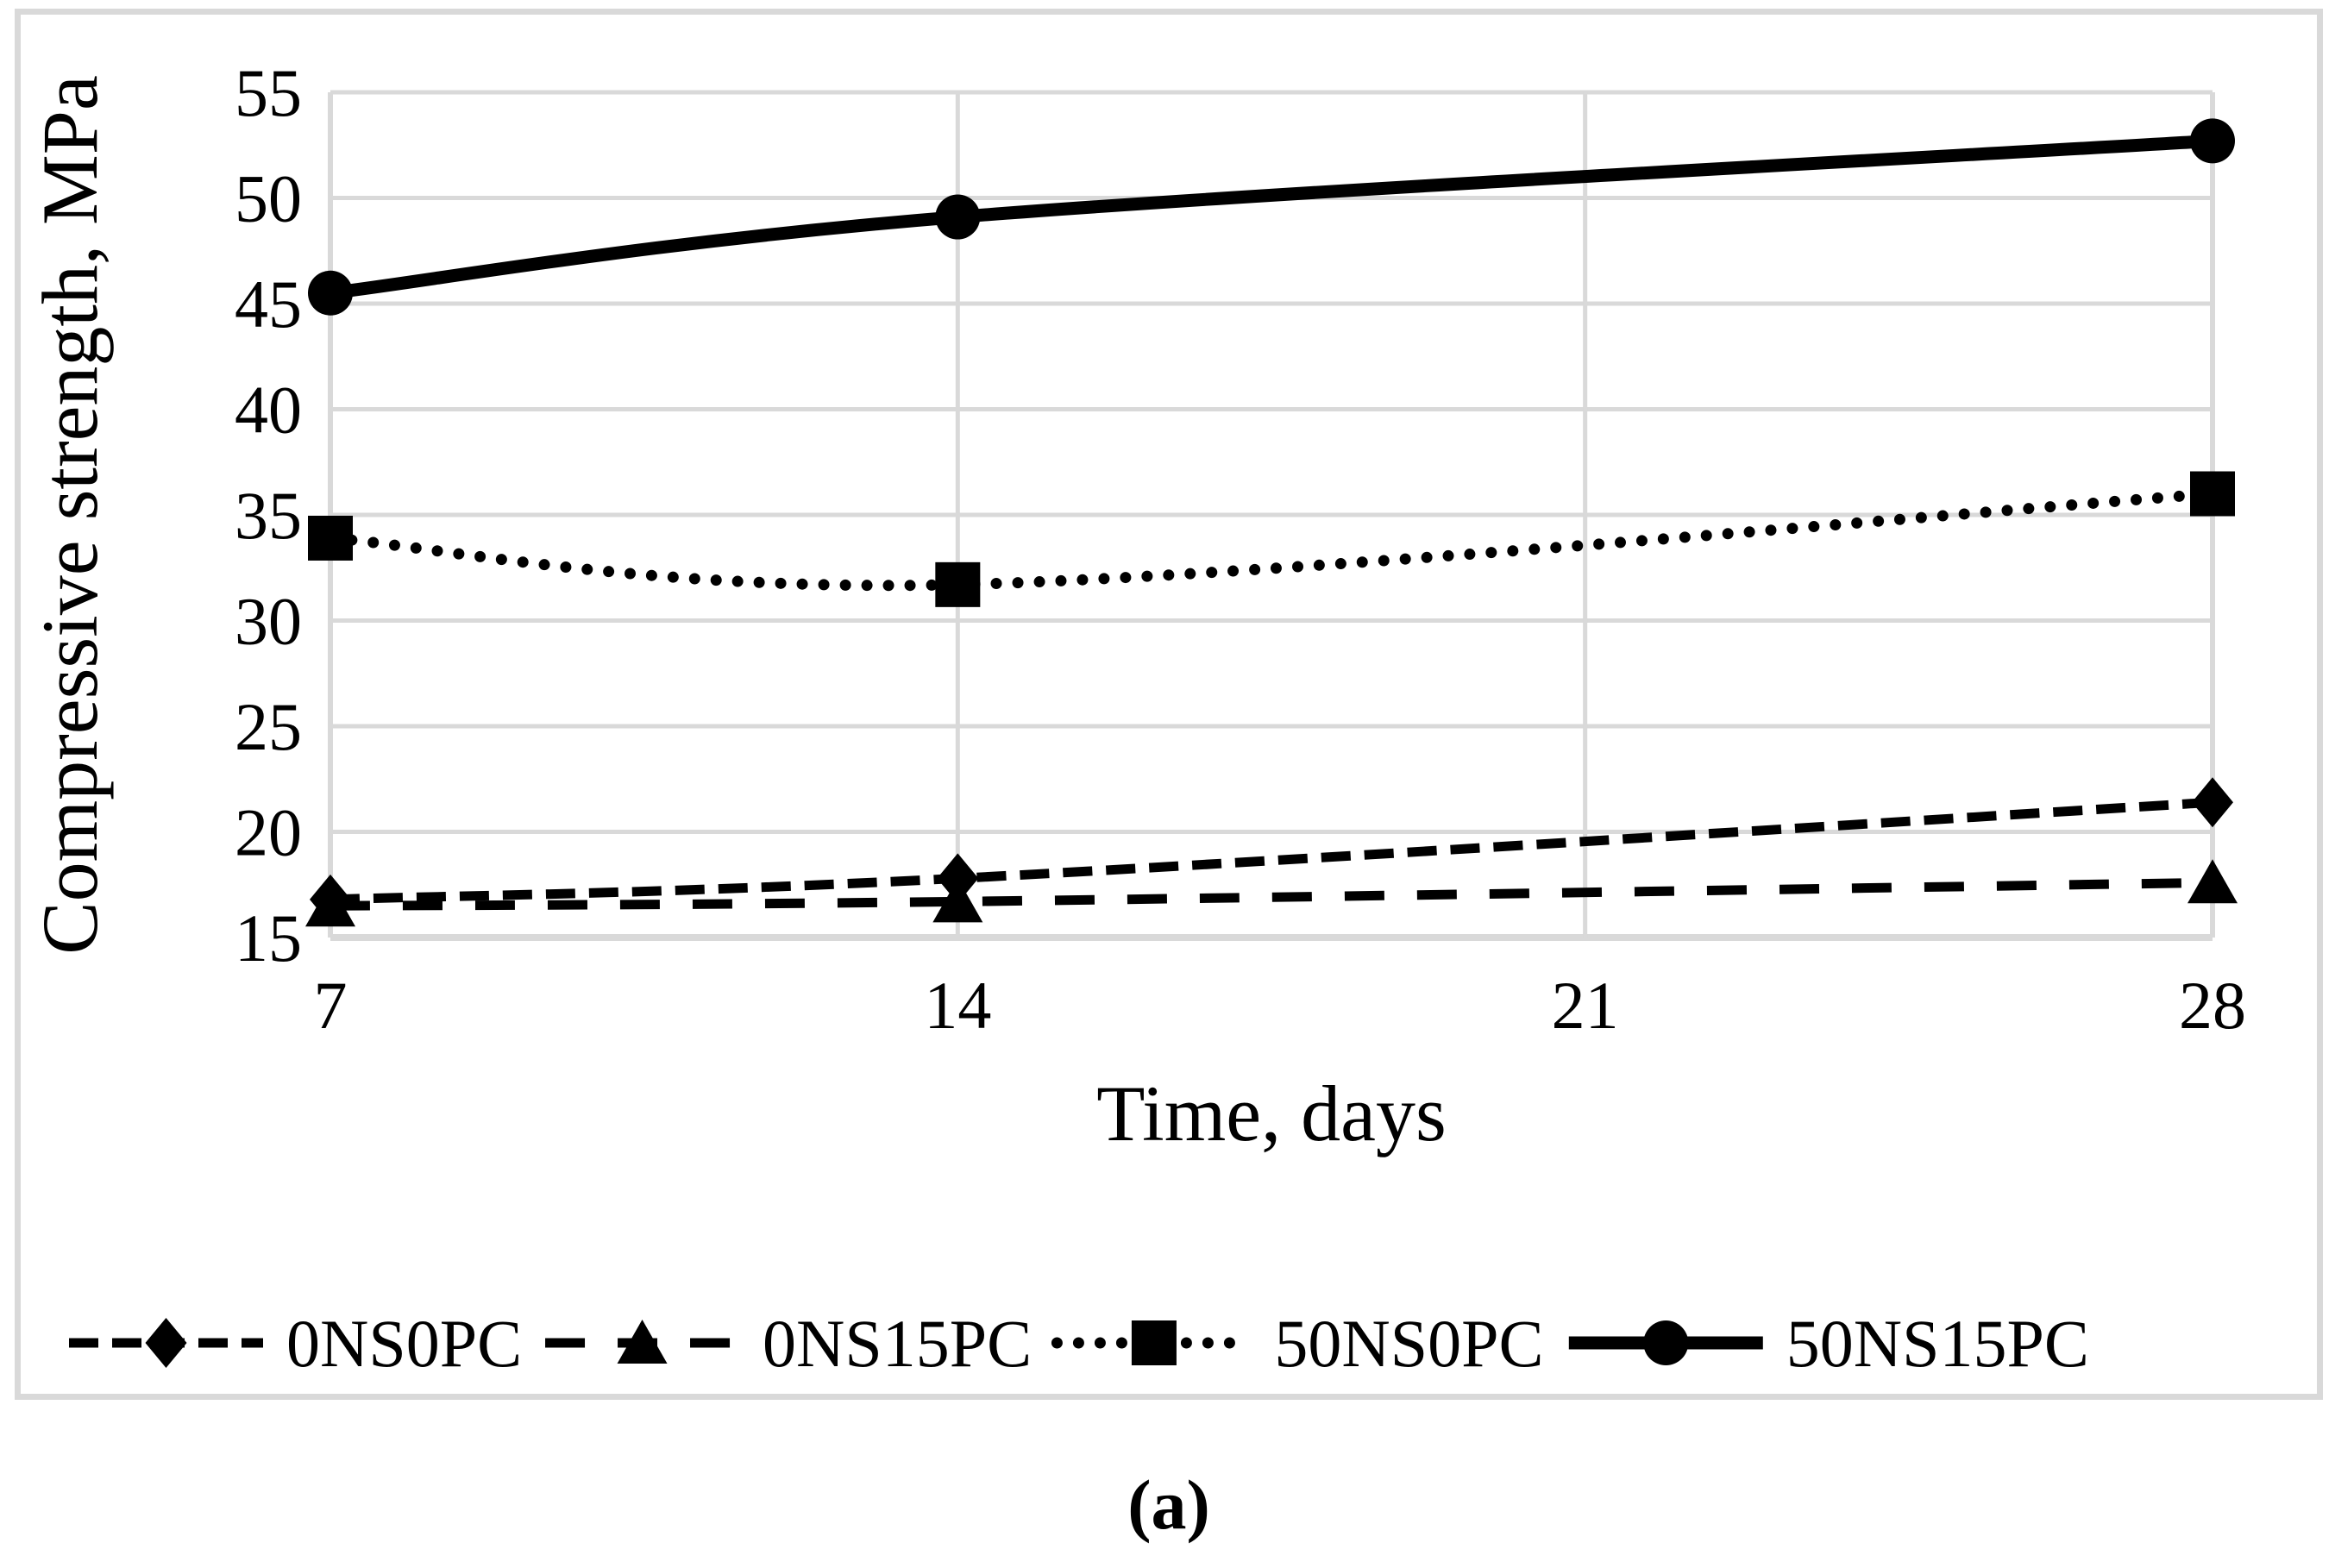 Image resolution: width=2335 pixels, height=1568 pixels. I want to click on x-tick-label-21: 21, so click(1585, 1005).